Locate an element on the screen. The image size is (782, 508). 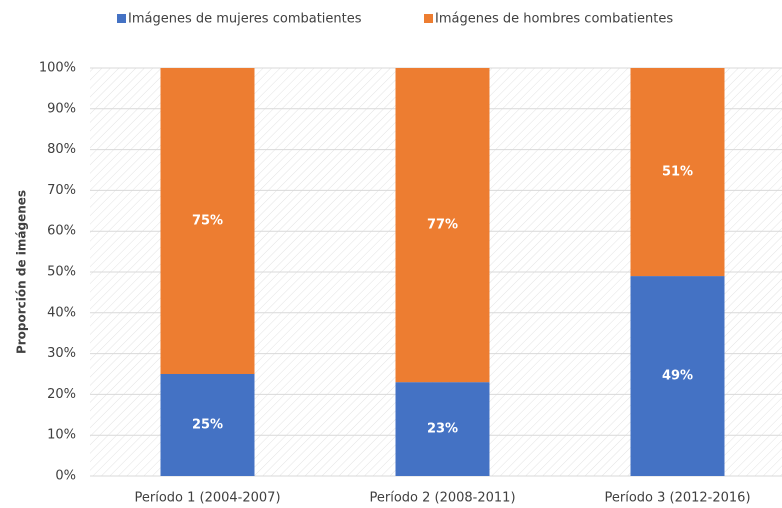
y-tick-label: 30% is located at coordinates (61, 353).